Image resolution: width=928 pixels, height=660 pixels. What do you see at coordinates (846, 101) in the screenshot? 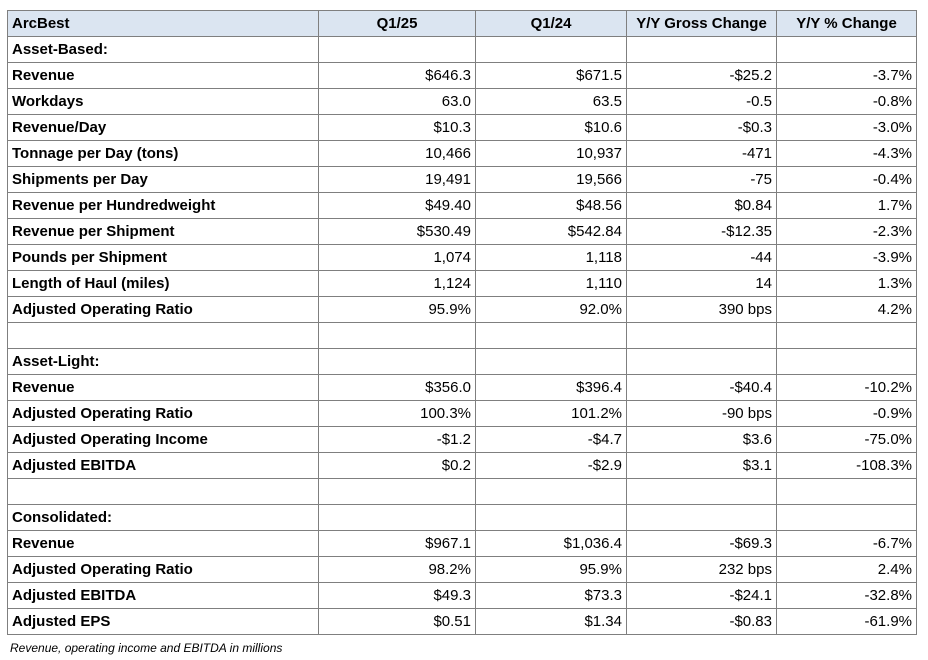
I see `pct-change-value: -0.8%` at bounding box center [846, 101].